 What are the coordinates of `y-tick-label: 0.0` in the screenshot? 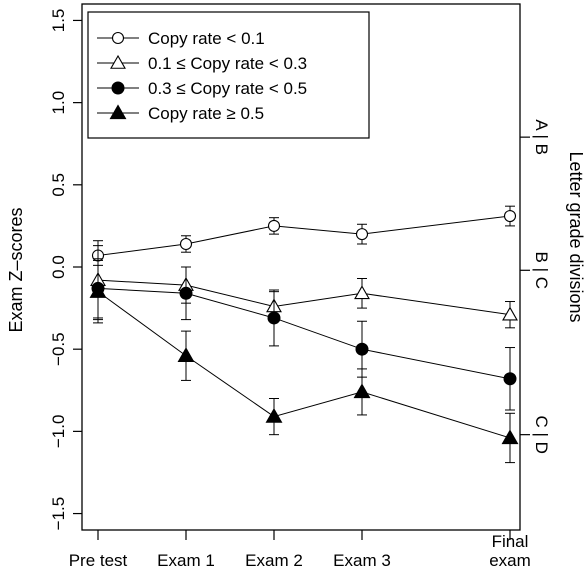 It's located at (58, 267).